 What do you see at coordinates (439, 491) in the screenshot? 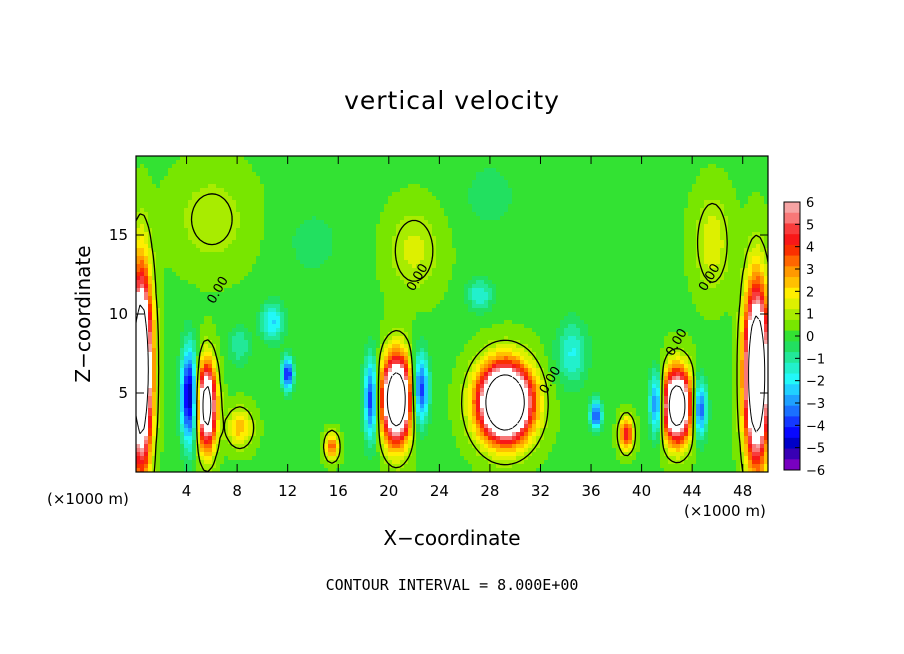
I see `x-tick-label: 24` at bounding box center [439, 491].